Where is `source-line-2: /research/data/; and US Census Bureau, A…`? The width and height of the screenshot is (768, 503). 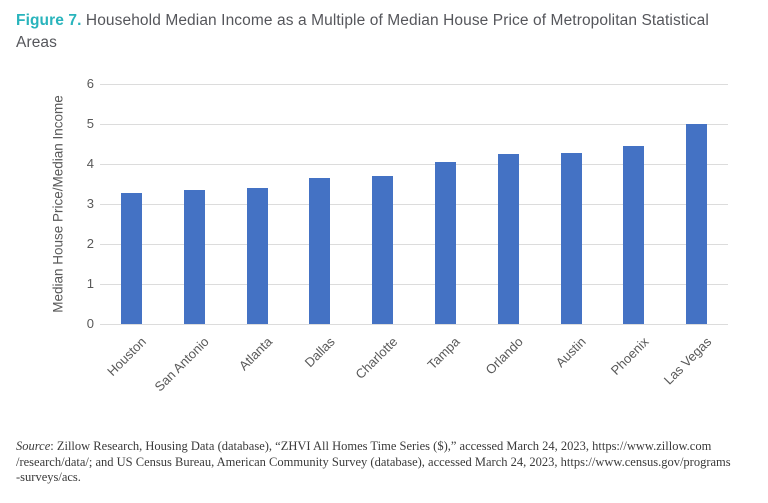
source-line-2: /research/data/; and US Census Bureau, A… is located at coordinates (373, 461).